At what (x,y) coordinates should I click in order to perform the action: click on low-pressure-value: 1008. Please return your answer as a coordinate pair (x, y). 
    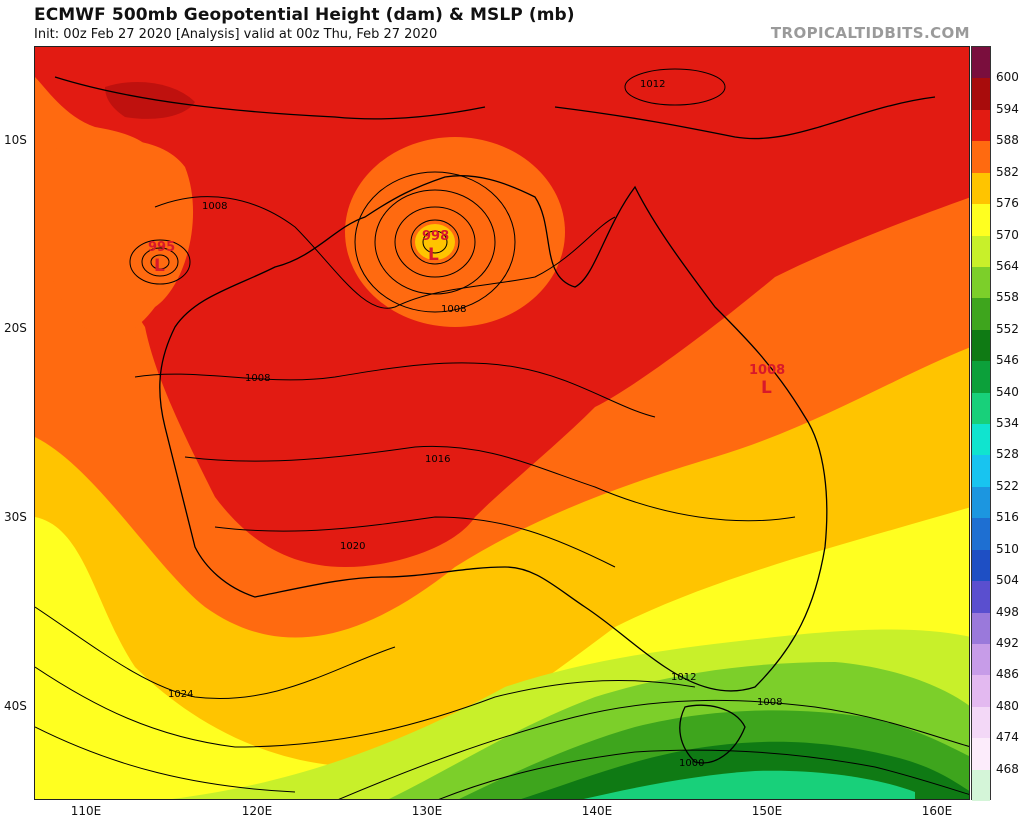
    Looking at the image, I should click on (767, 370).